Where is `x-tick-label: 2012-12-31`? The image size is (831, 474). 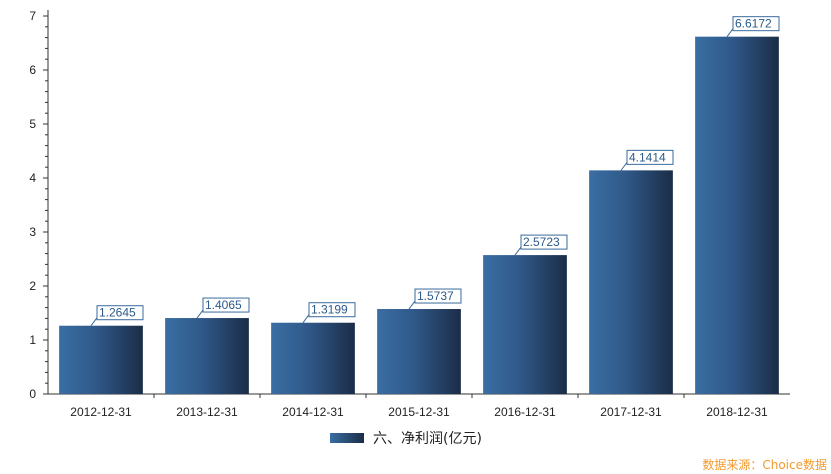 x-tick-label: 2012-12-31 is located at coordinates (101, 412).